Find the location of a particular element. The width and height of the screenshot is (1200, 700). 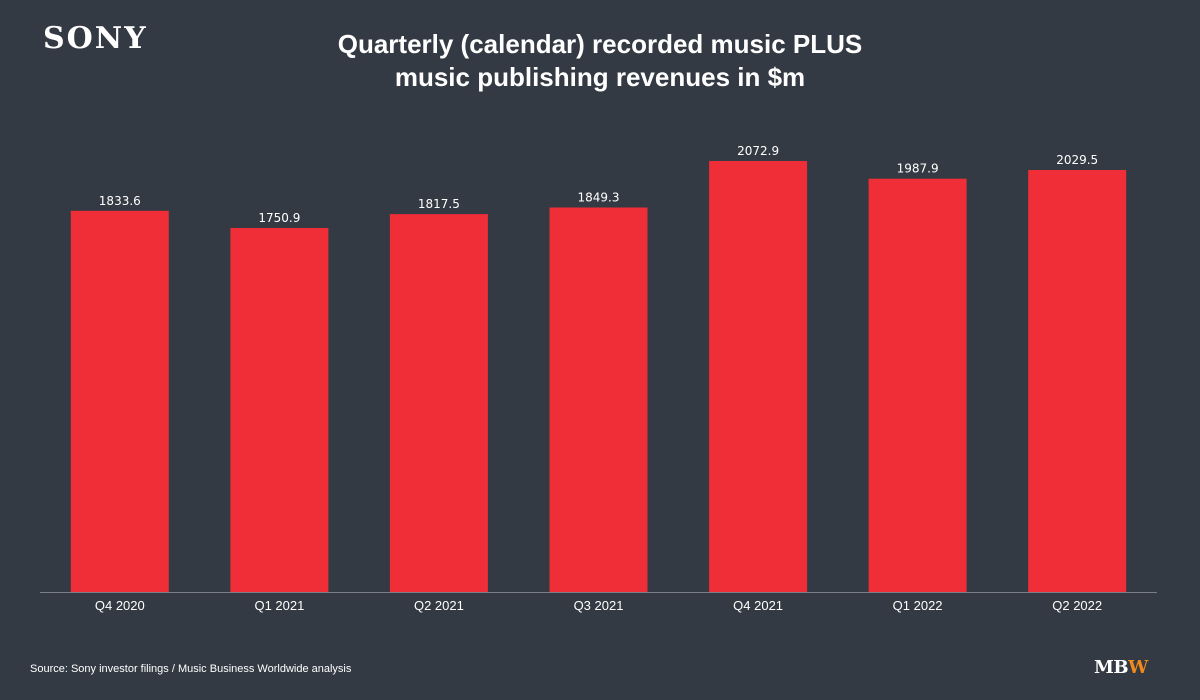

data-label: 1833.6 is located at coordinates (120, 201).